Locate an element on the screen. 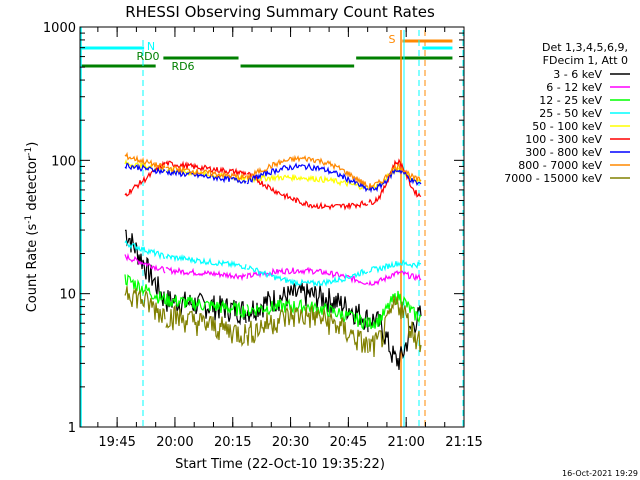 The image size is (640, 480). y-axis-label: Count Rate (s-1 detector-1) is located at coordinates (32, 227).